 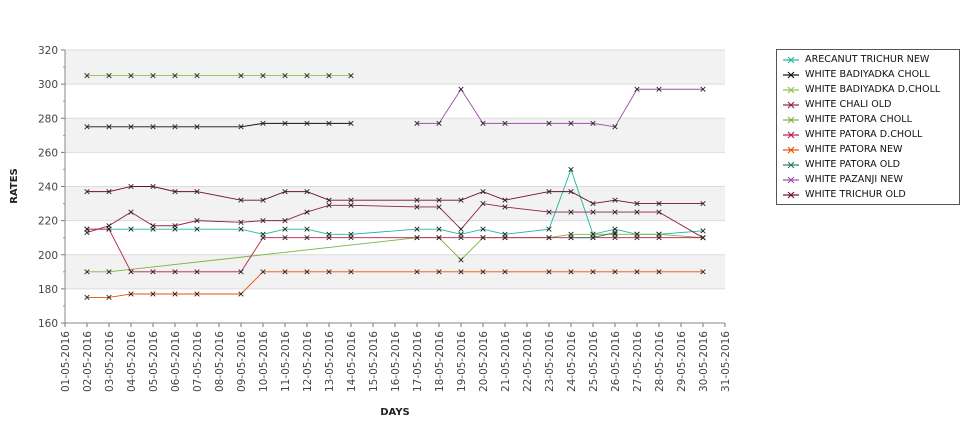 I want to click on legend-label: WHITE BADIYADKA D.CHOLL, so click(x=873, y=89).